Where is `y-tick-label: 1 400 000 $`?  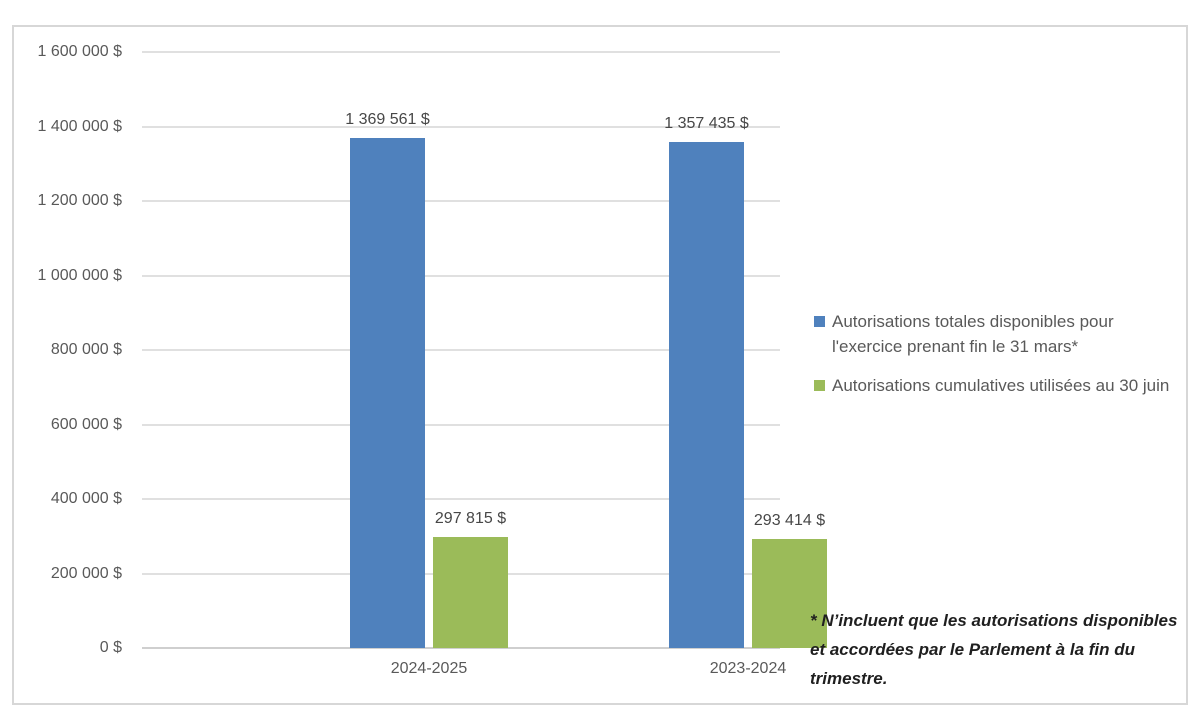
y-tick-label: 1 400 000 $ is located at coordinates (79, 126).